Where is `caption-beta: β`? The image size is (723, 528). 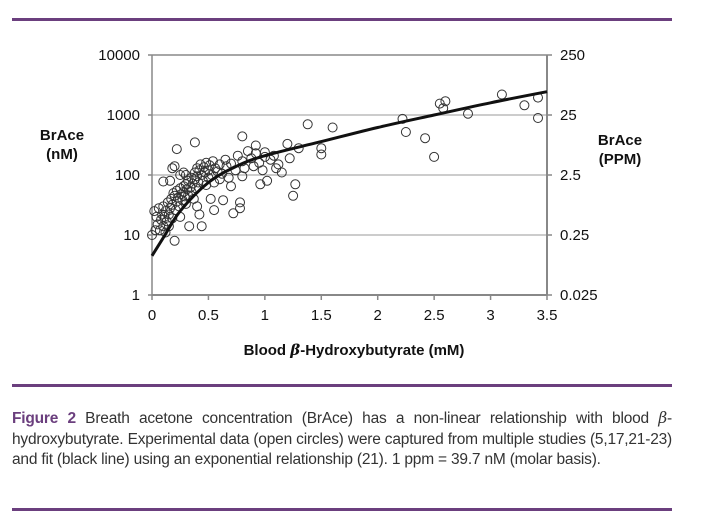
caption-beta: β is located at coordinates (663, 418).